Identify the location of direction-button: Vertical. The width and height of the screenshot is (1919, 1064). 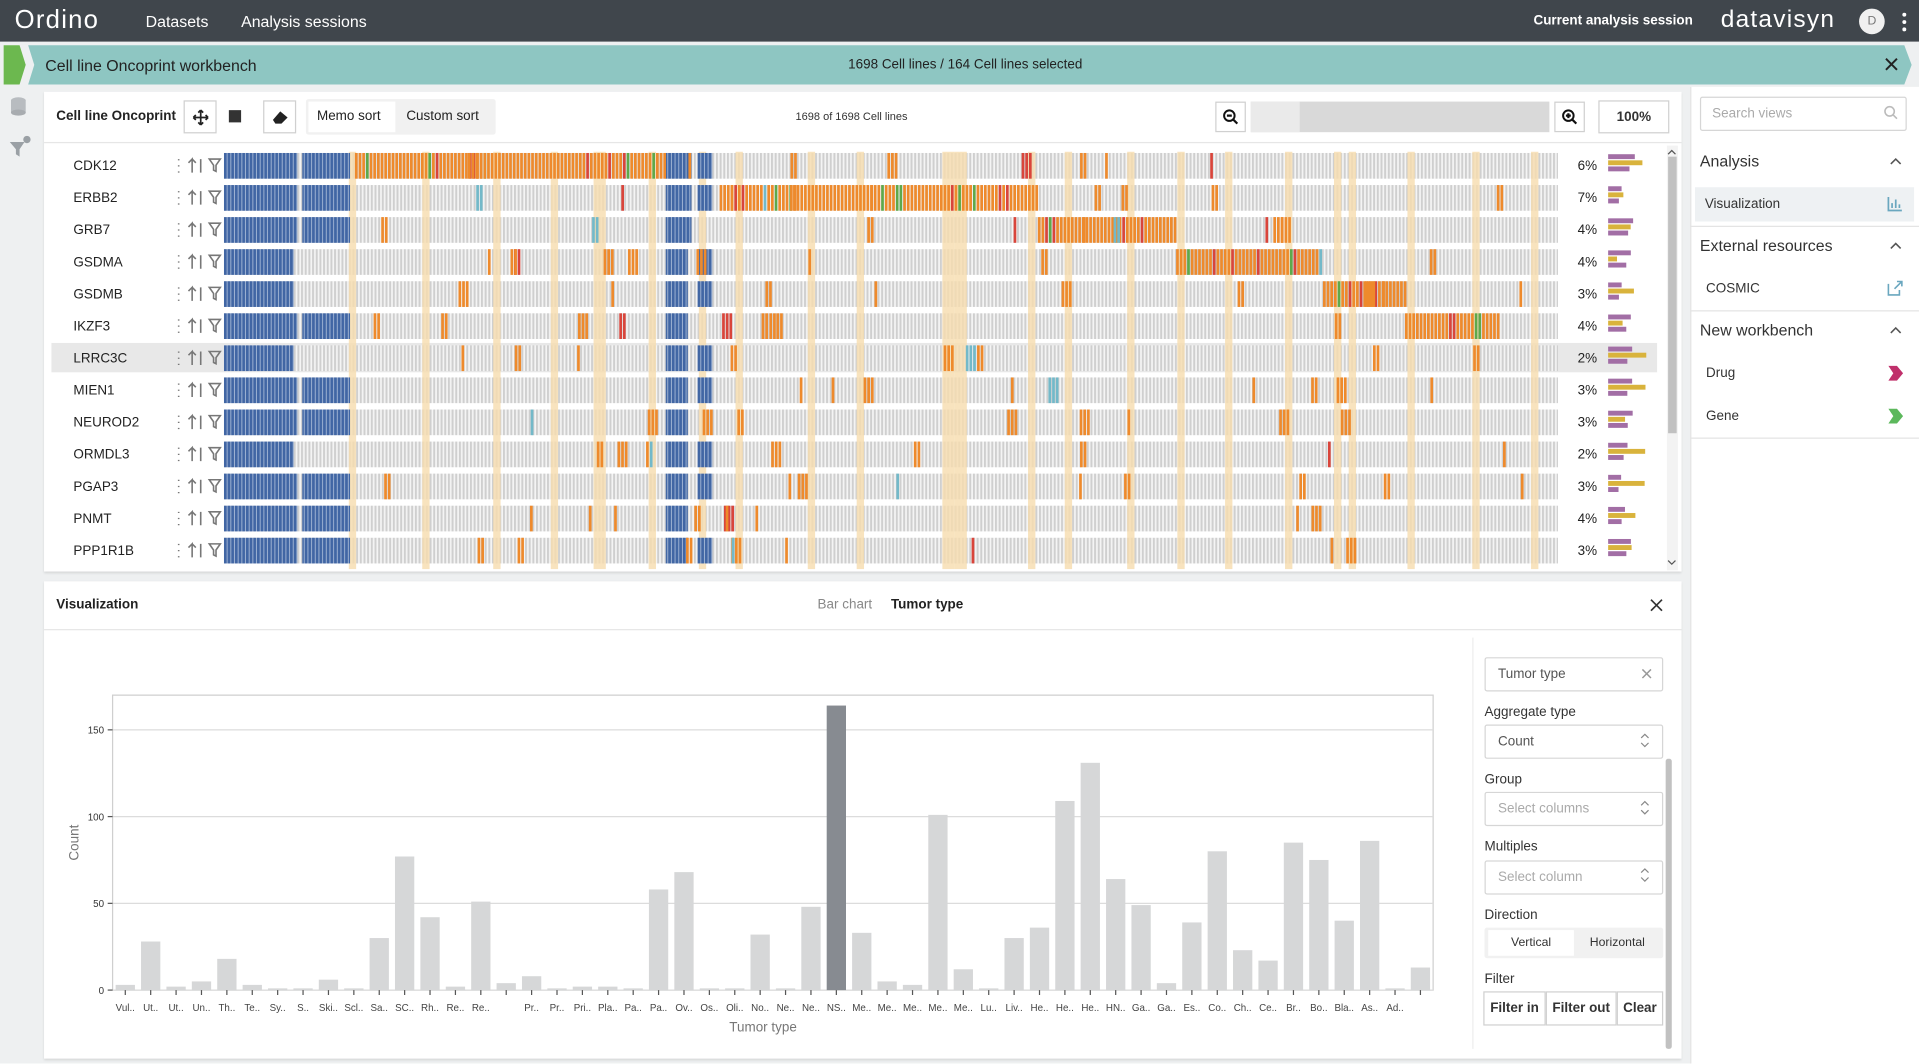
(1531, 943).